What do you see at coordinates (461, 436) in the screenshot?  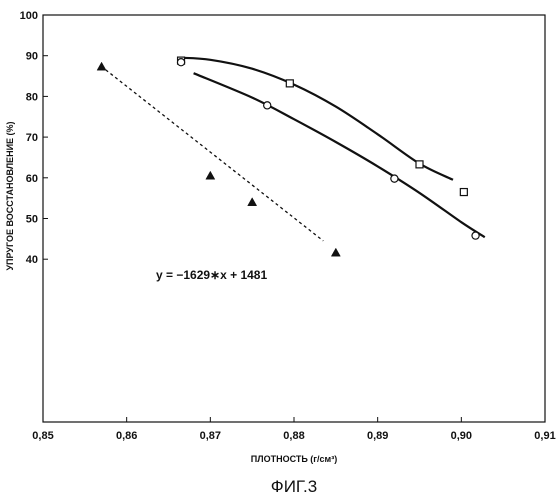 I see `x-tick-label: 0,90` at bounding box center [461, 436].